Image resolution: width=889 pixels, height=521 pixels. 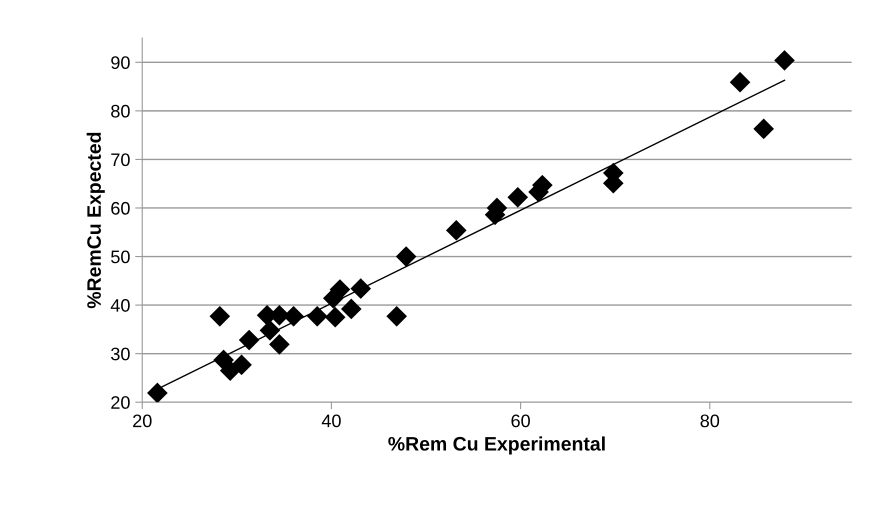 What do you see at coordinates (520, 421) in the screenshot?
I see `x-tick-label: 60` at bounding box center [520, 421].